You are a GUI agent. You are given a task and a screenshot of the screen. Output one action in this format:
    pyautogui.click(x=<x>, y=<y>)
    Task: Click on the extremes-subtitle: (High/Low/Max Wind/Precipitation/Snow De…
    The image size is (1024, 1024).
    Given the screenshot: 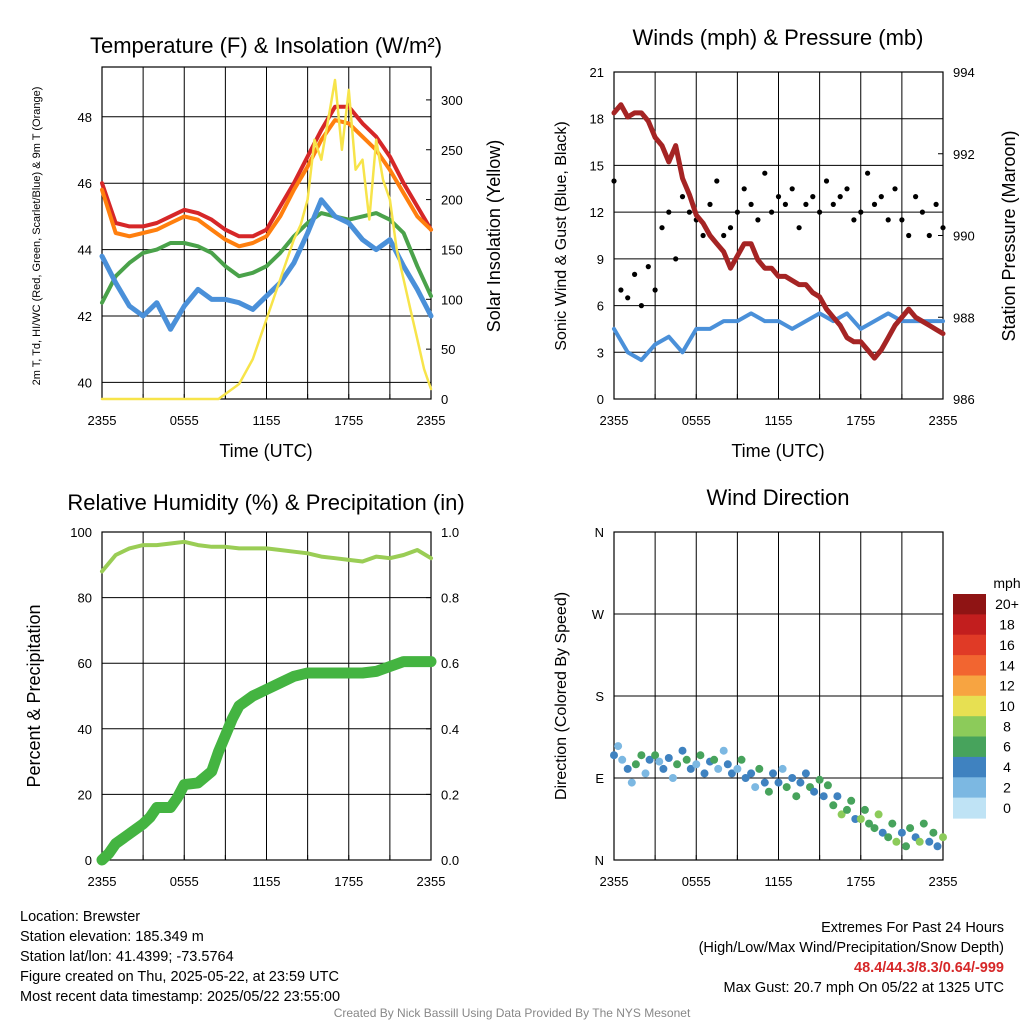 What is the action you would take?
    pyautogui.click(x=851, y=948)
    